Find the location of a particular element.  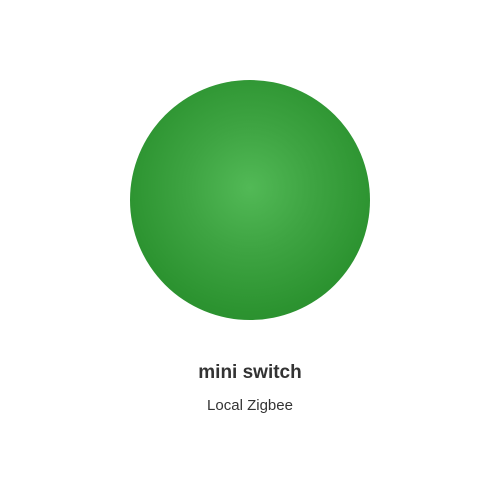

device-subtitle: Local Zigbee is located at coordinates (250, 405).